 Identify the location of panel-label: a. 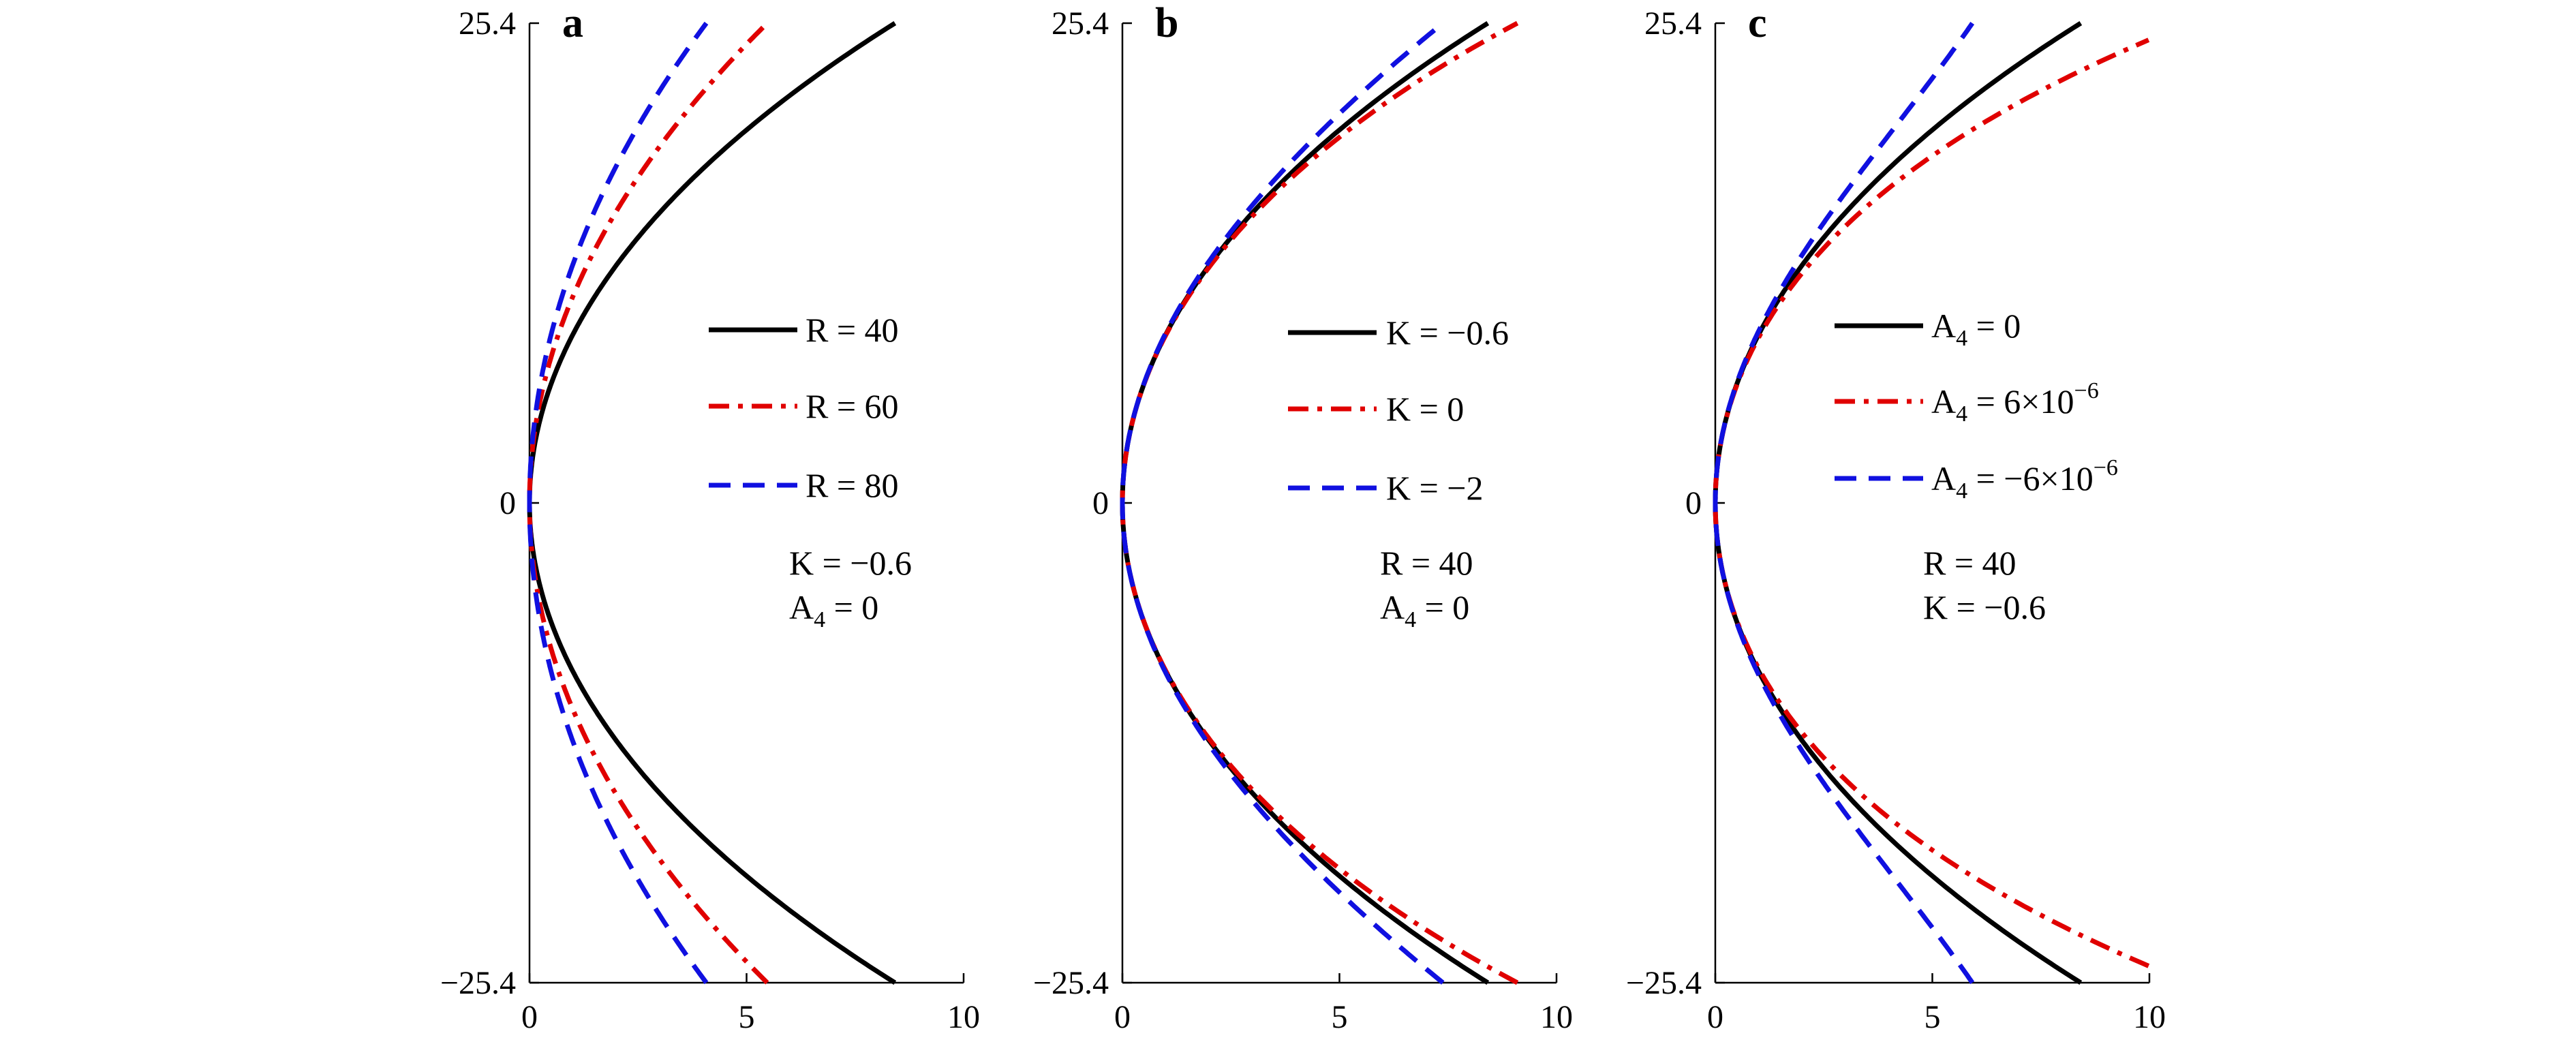
(572, 23).